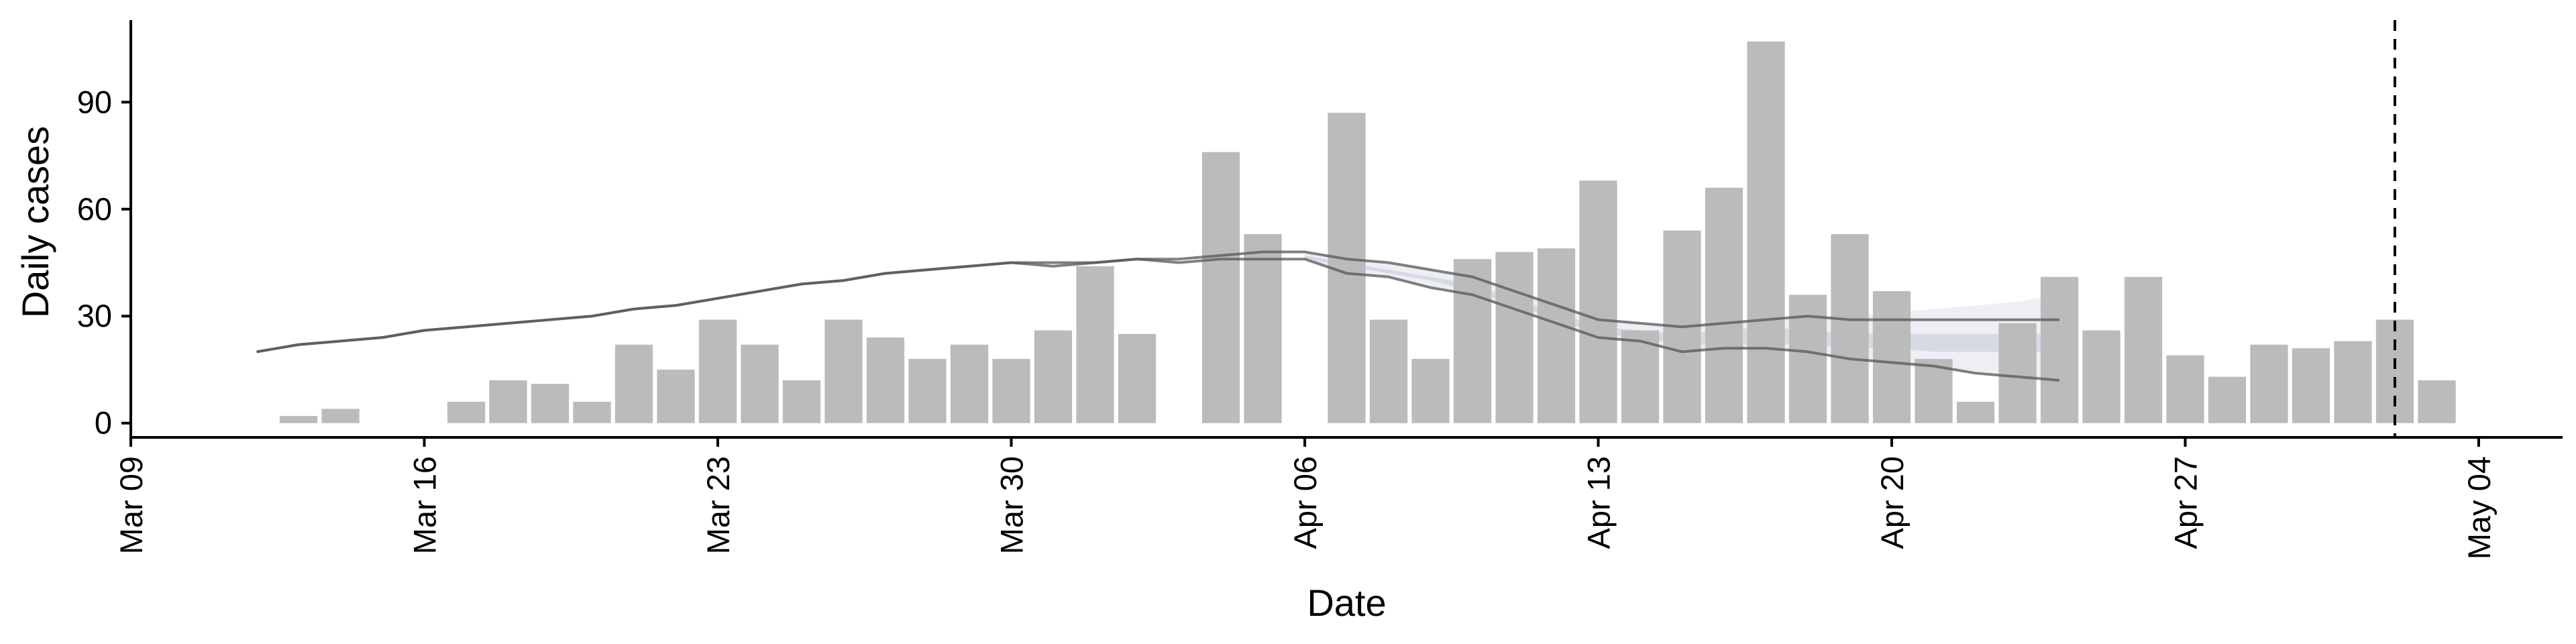 This screenshot has height=644, width=2576. What do you see at coordinates (1682, 303) in the screenshot?
I see `band-inner` at bounding box center [1682, 303].